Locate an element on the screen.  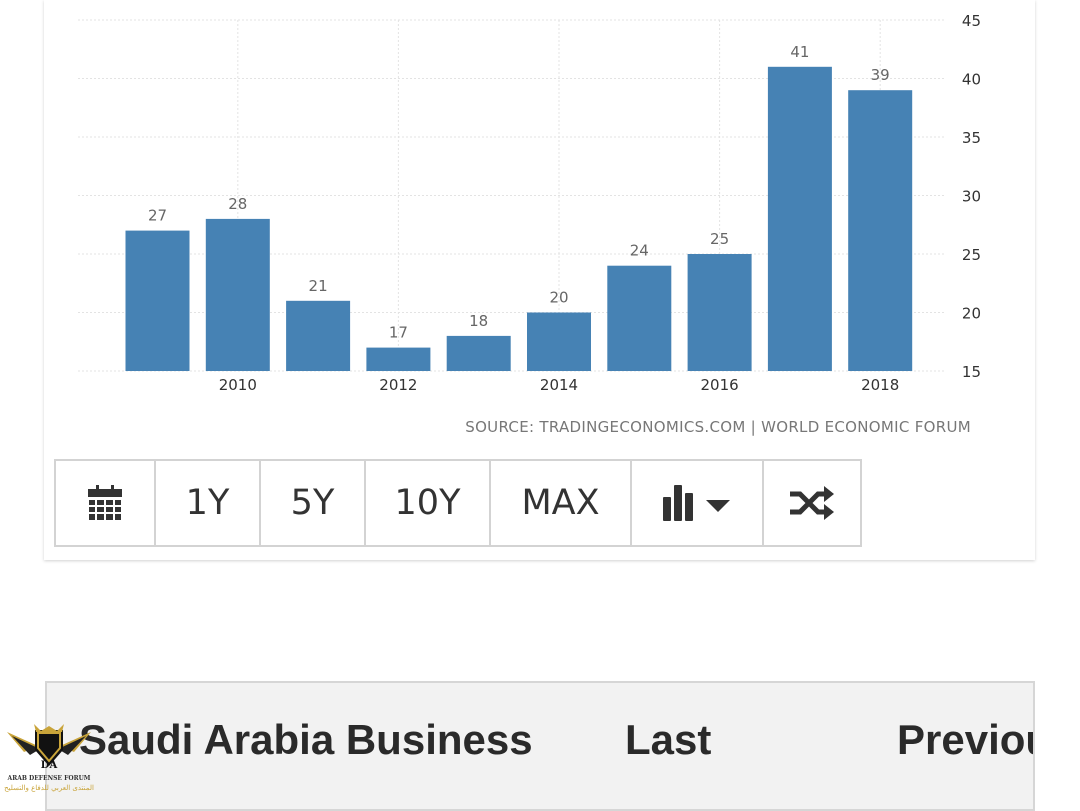
x-tick-label: 2018 is located at coordinates (880, 385).